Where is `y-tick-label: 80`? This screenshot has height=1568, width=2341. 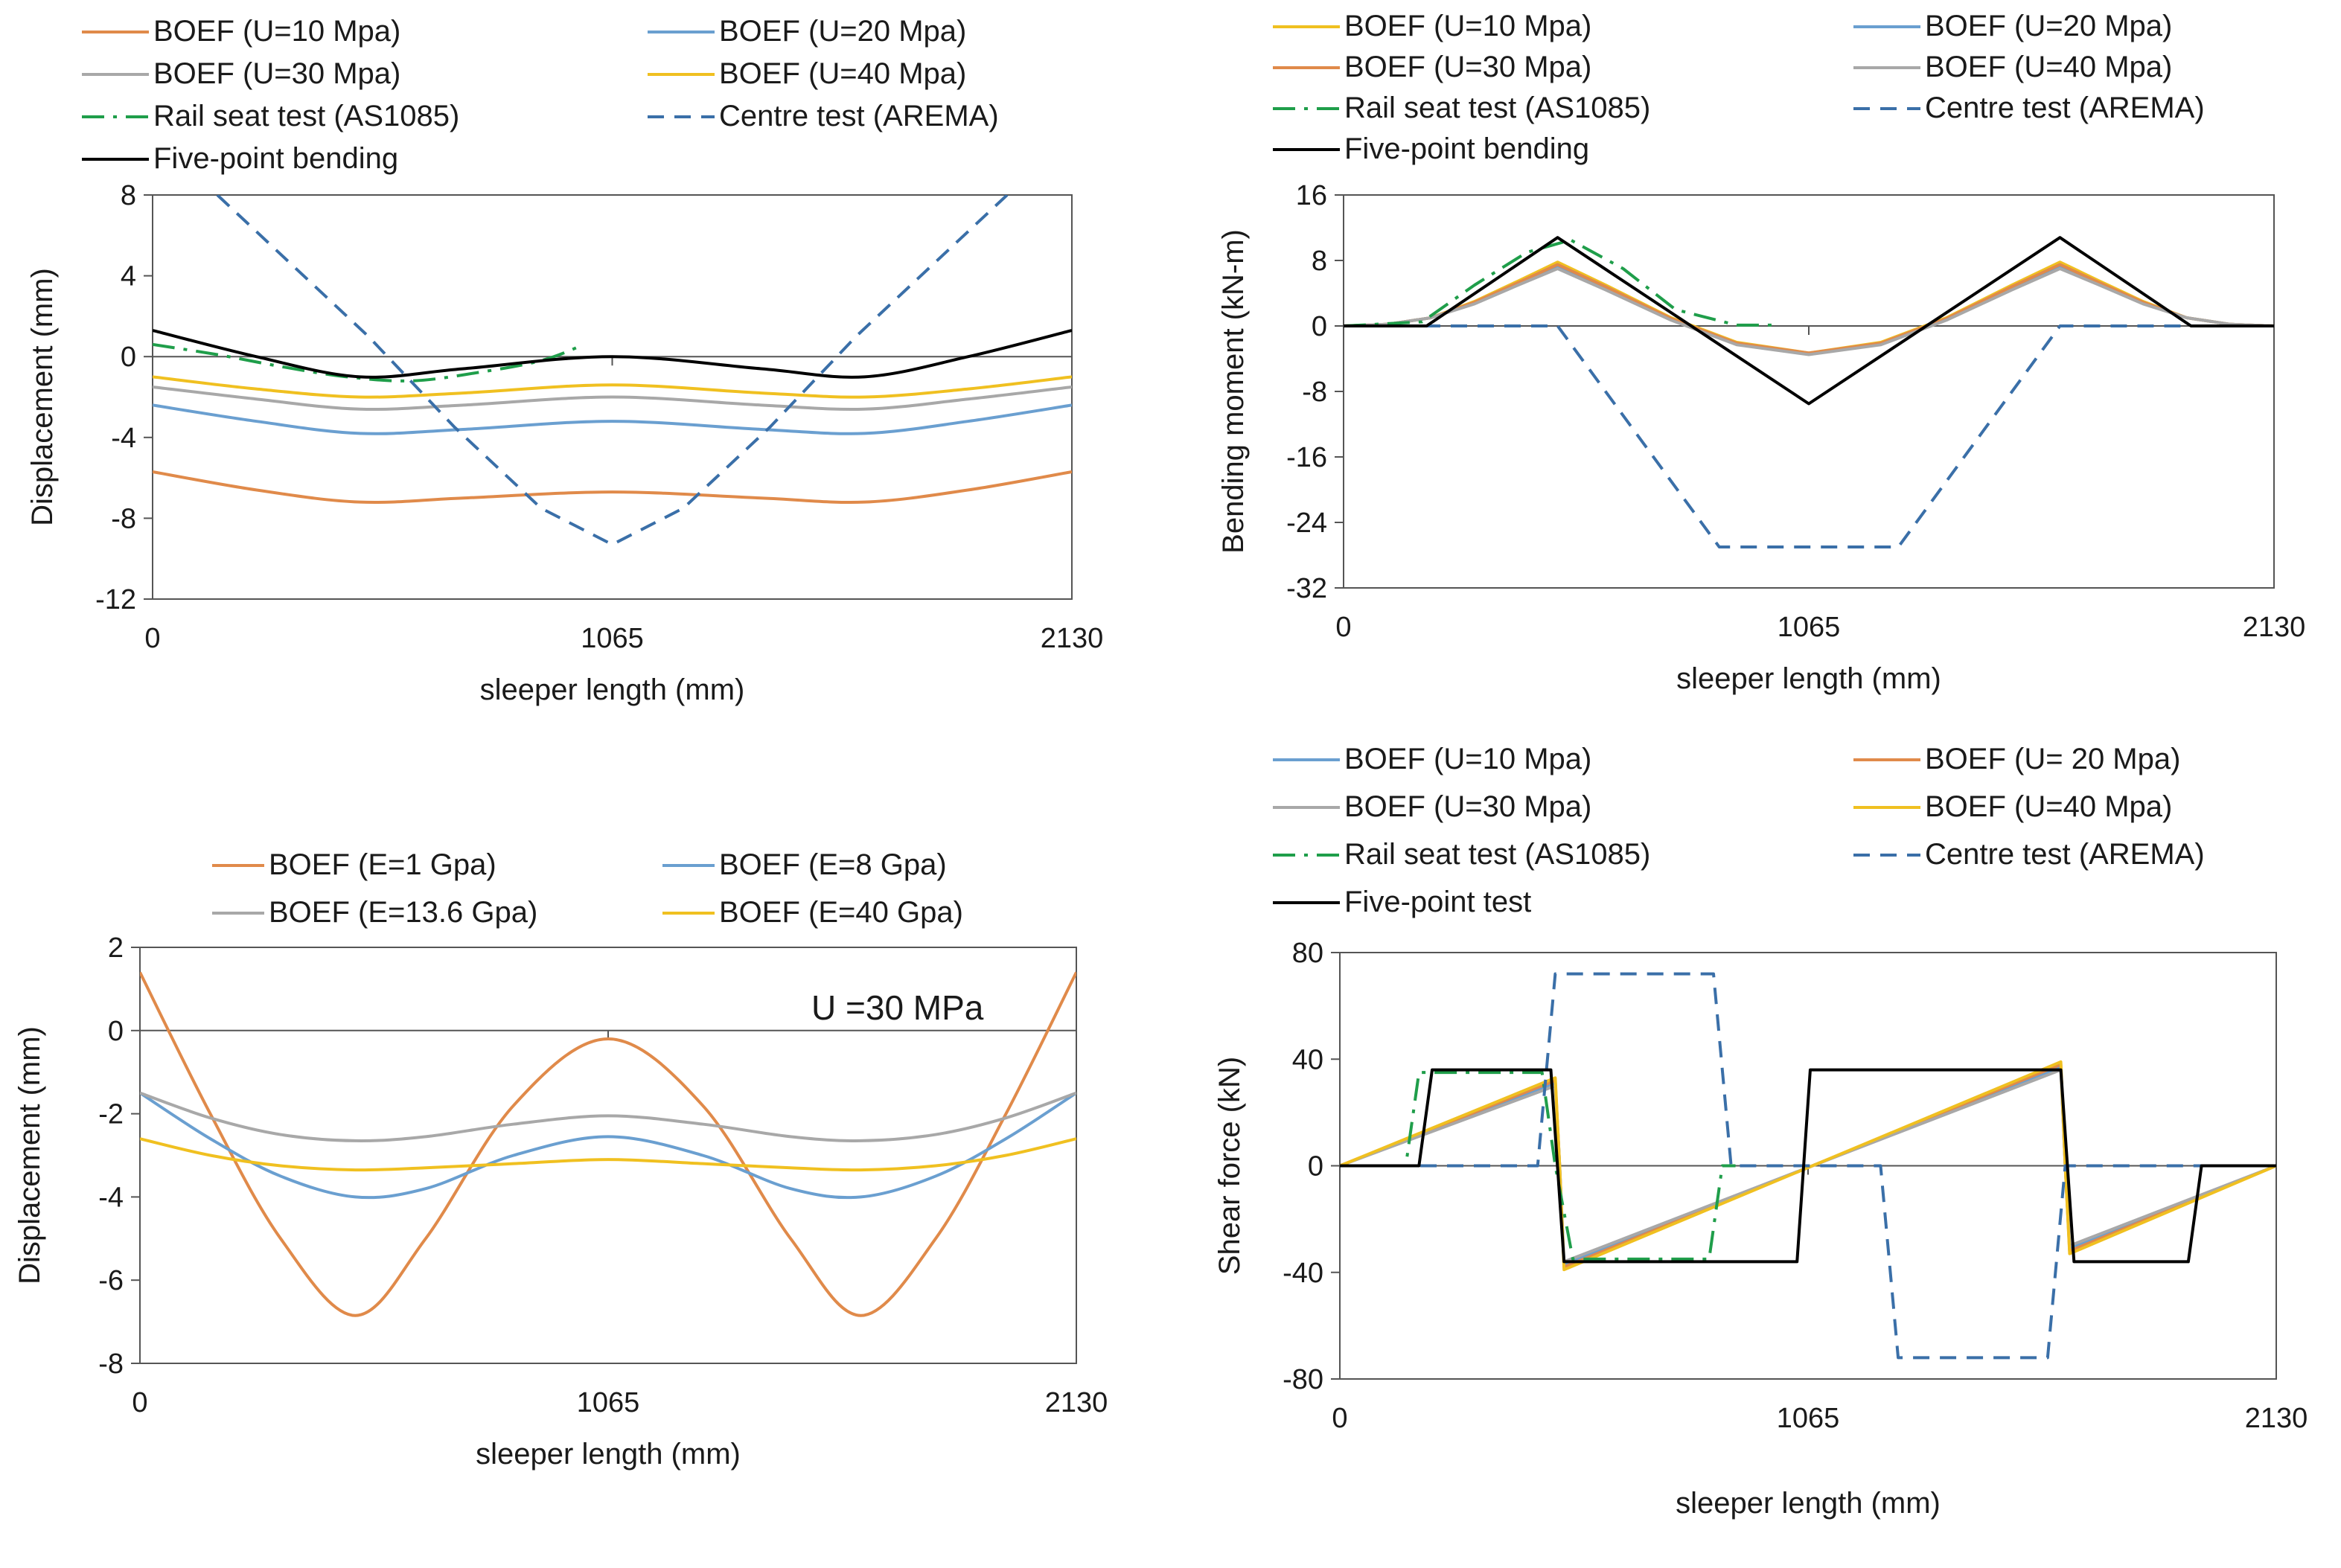 y-tick-label: 80 is located at coordinates (1307, 953).